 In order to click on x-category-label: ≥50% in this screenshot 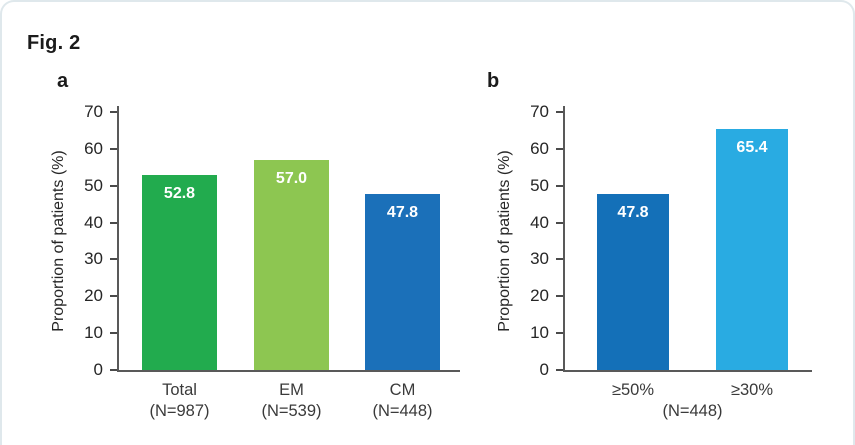, I will do `click(633, 390)`.